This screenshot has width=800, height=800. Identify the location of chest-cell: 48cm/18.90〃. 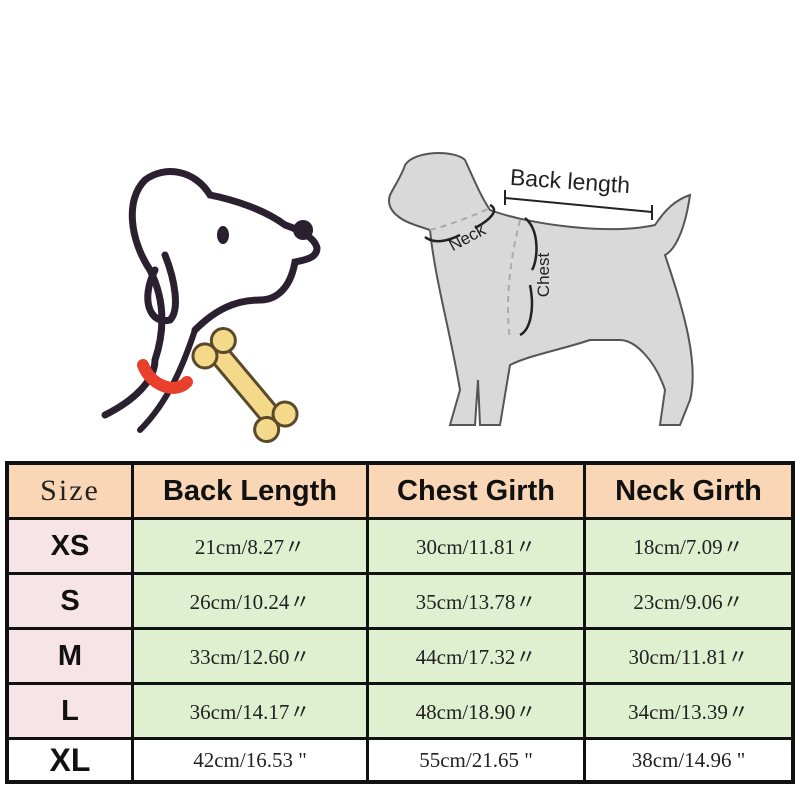
(476, 711).